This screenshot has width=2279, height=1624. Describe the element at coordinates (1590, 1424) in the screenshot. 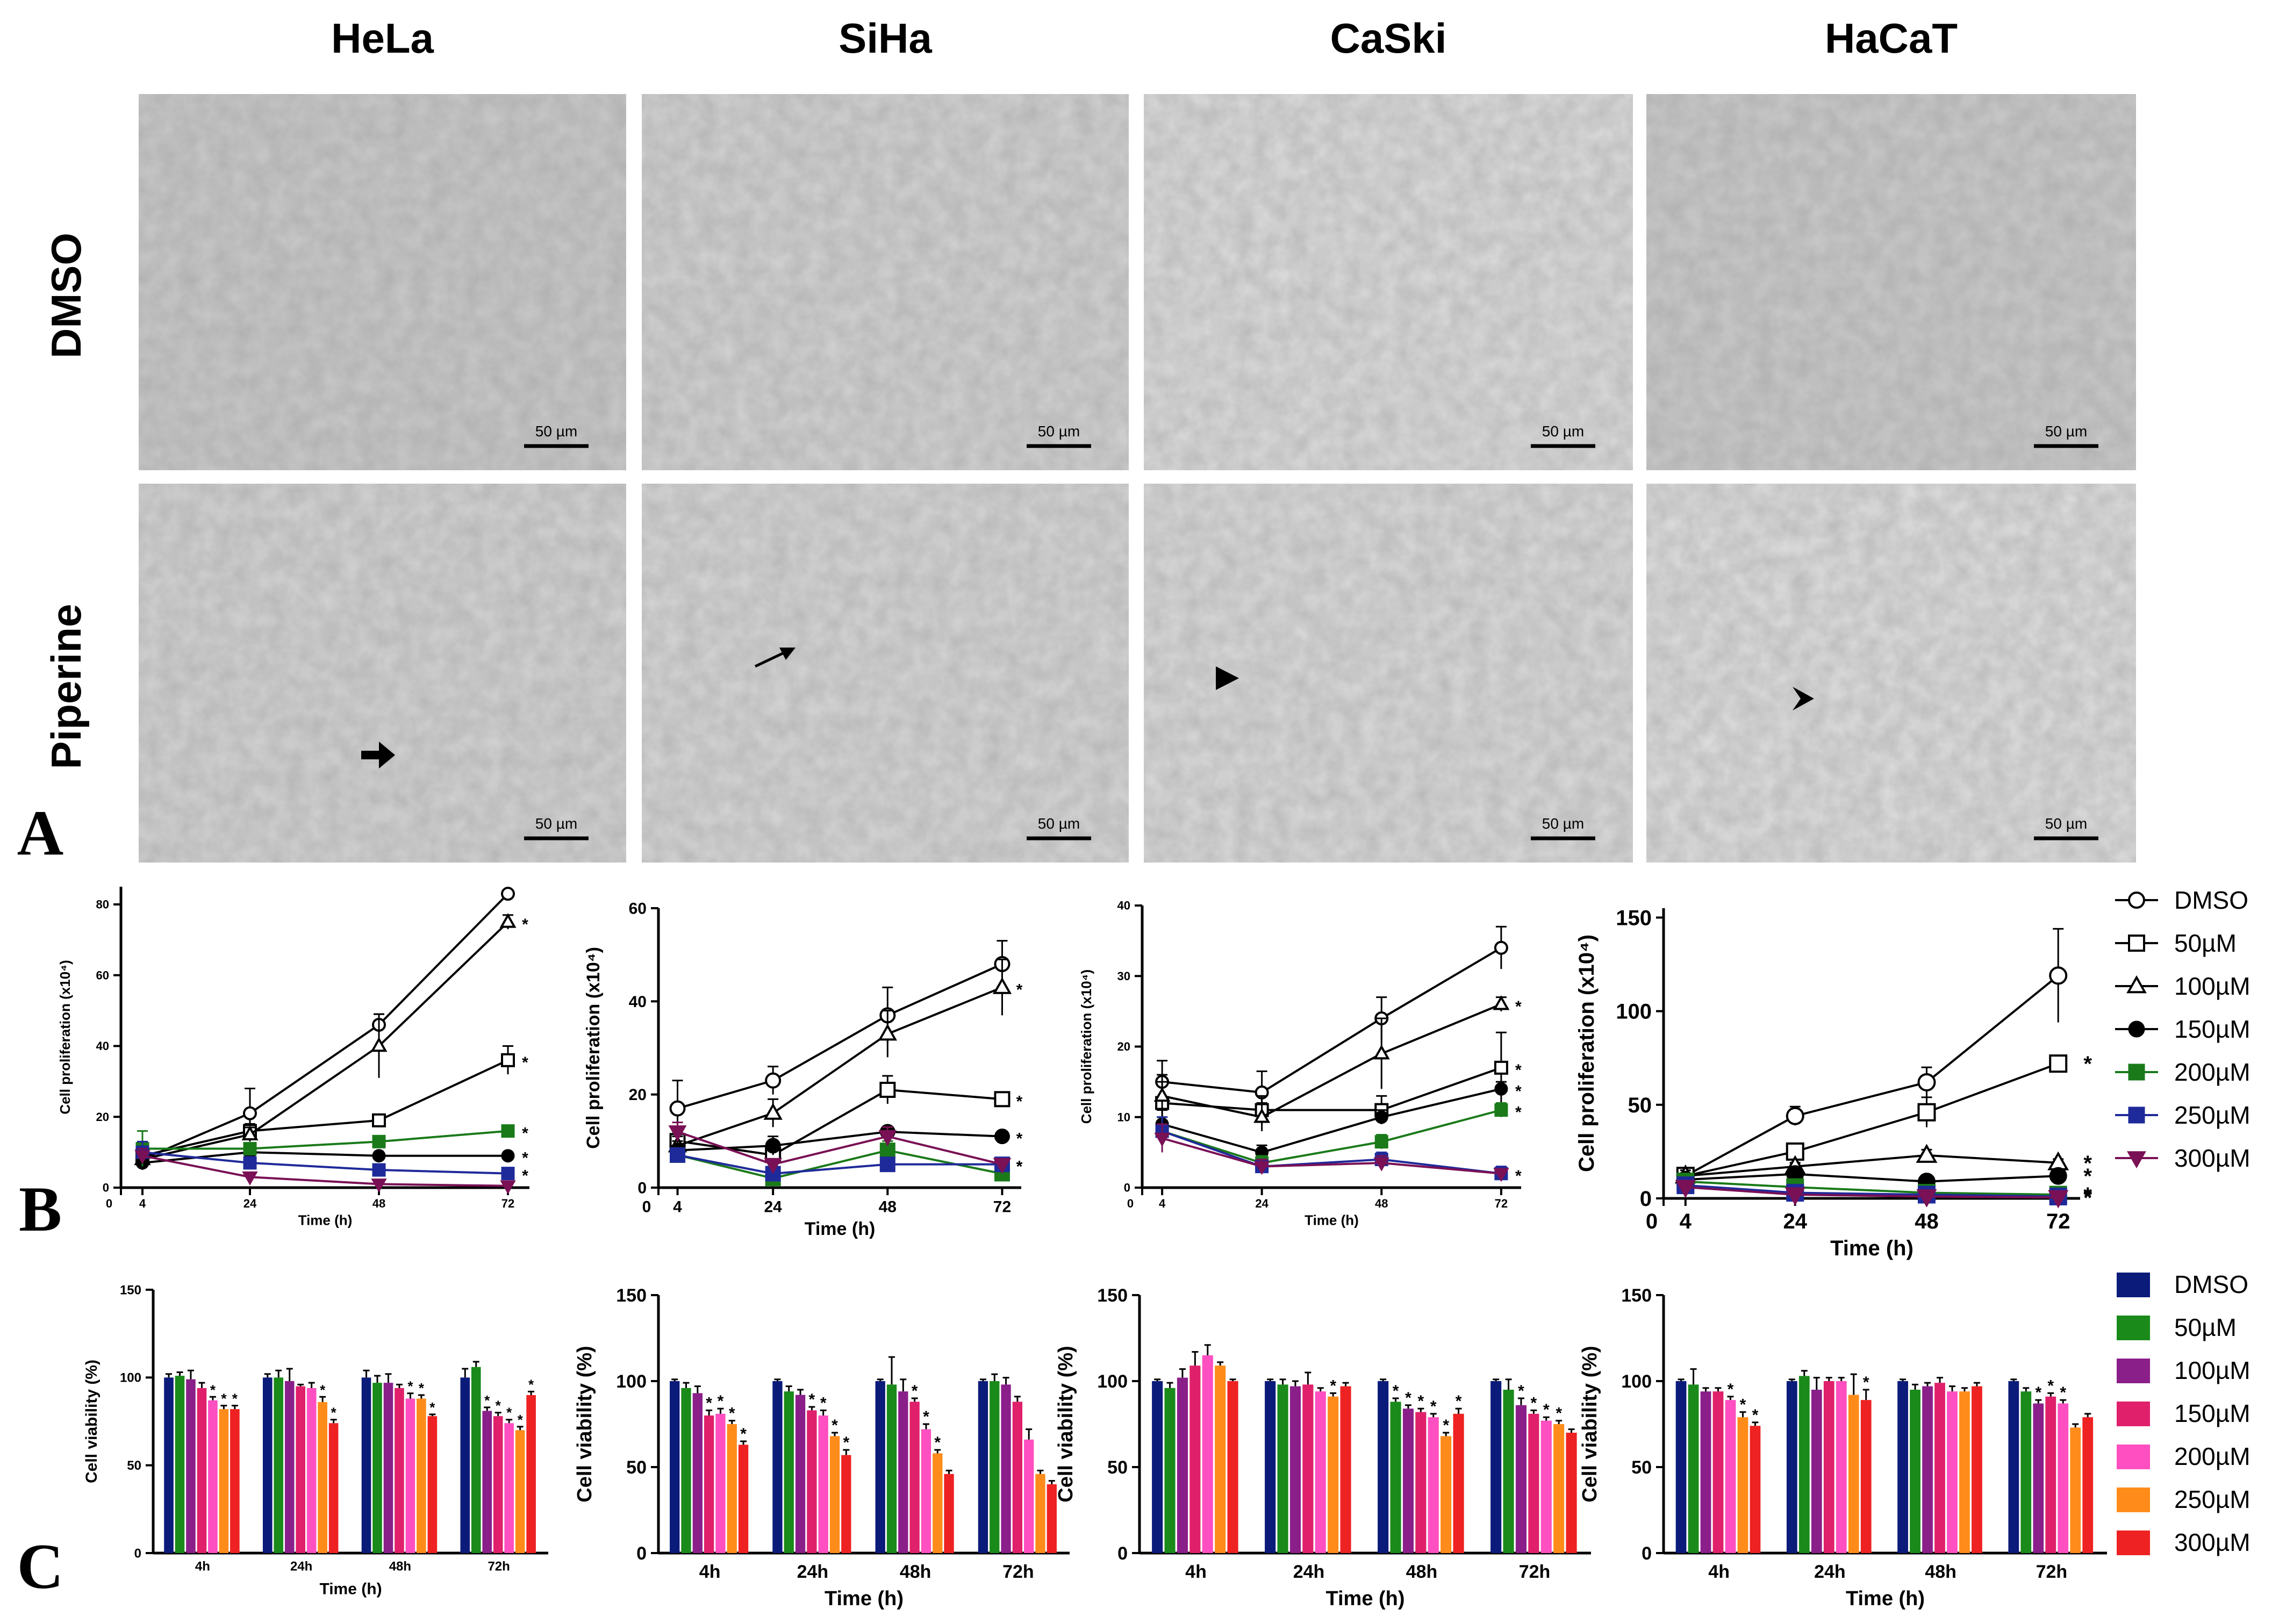

I see `y-axis-label: Cell viability (%)` at that location.